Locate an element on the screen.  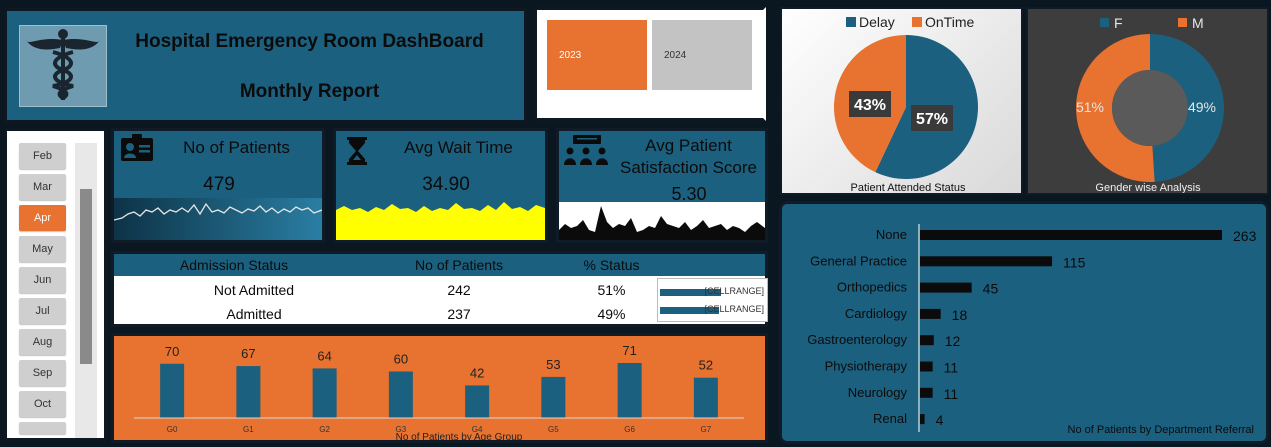
month-button-sep: Sep is located at coordinates (42, 373).